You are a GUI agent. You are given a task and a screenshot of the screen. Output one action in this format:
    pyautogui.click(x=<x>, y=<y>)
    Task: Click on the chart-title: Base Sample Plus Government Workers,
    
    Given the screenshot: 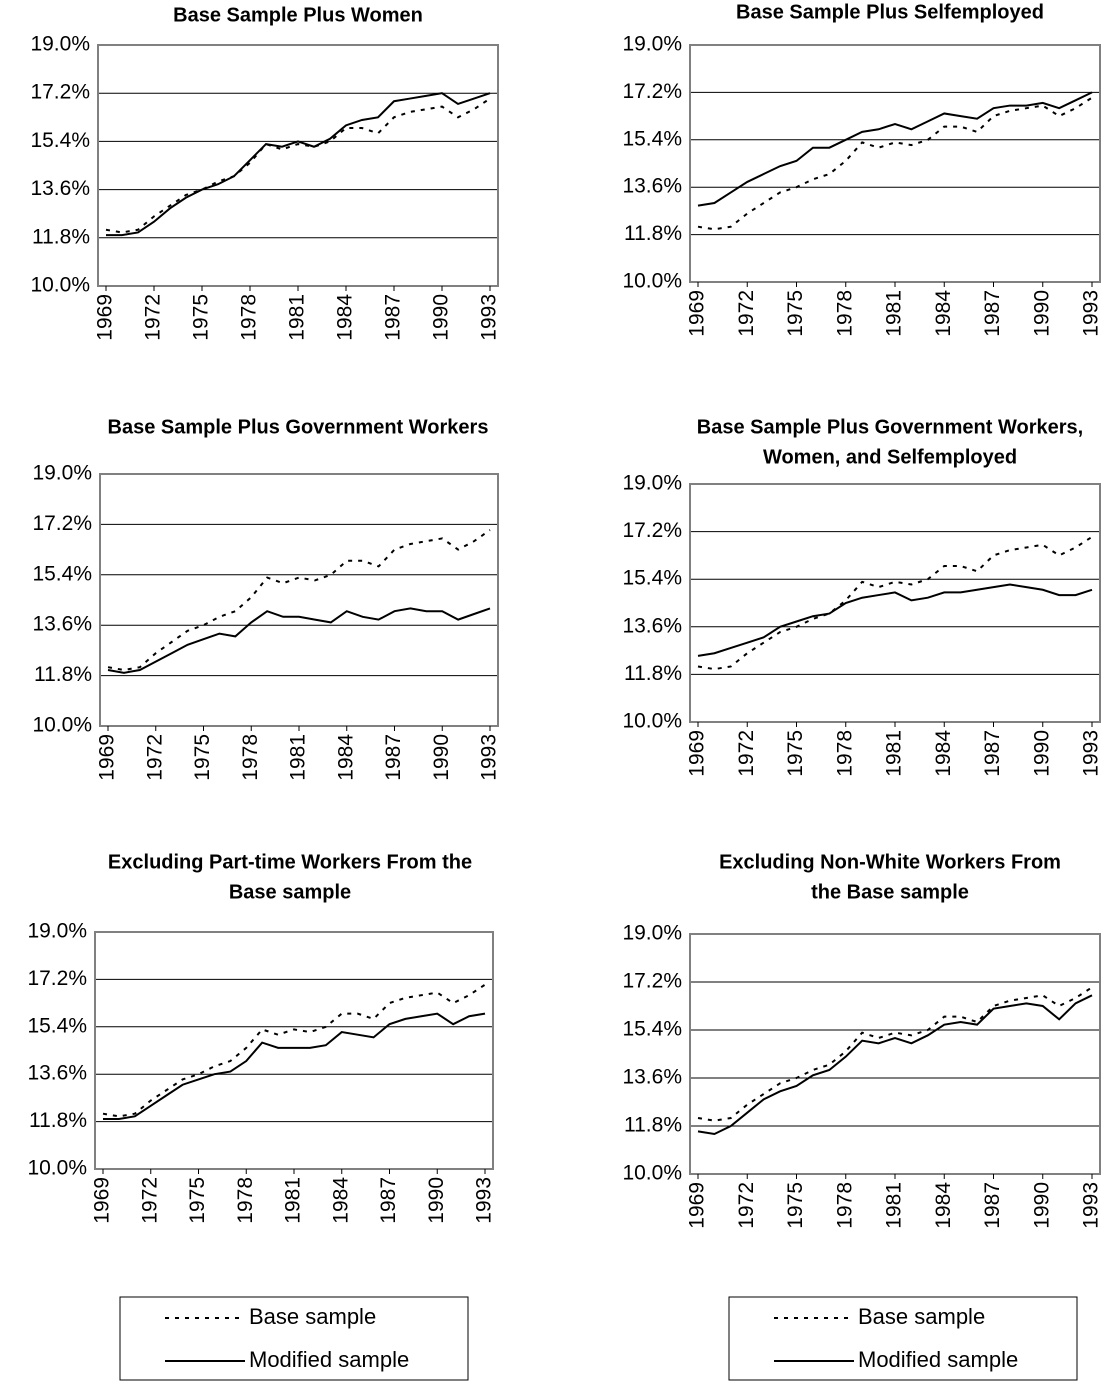 What is the action you would take?
    pyautogui.click(x=890, y=427)
    